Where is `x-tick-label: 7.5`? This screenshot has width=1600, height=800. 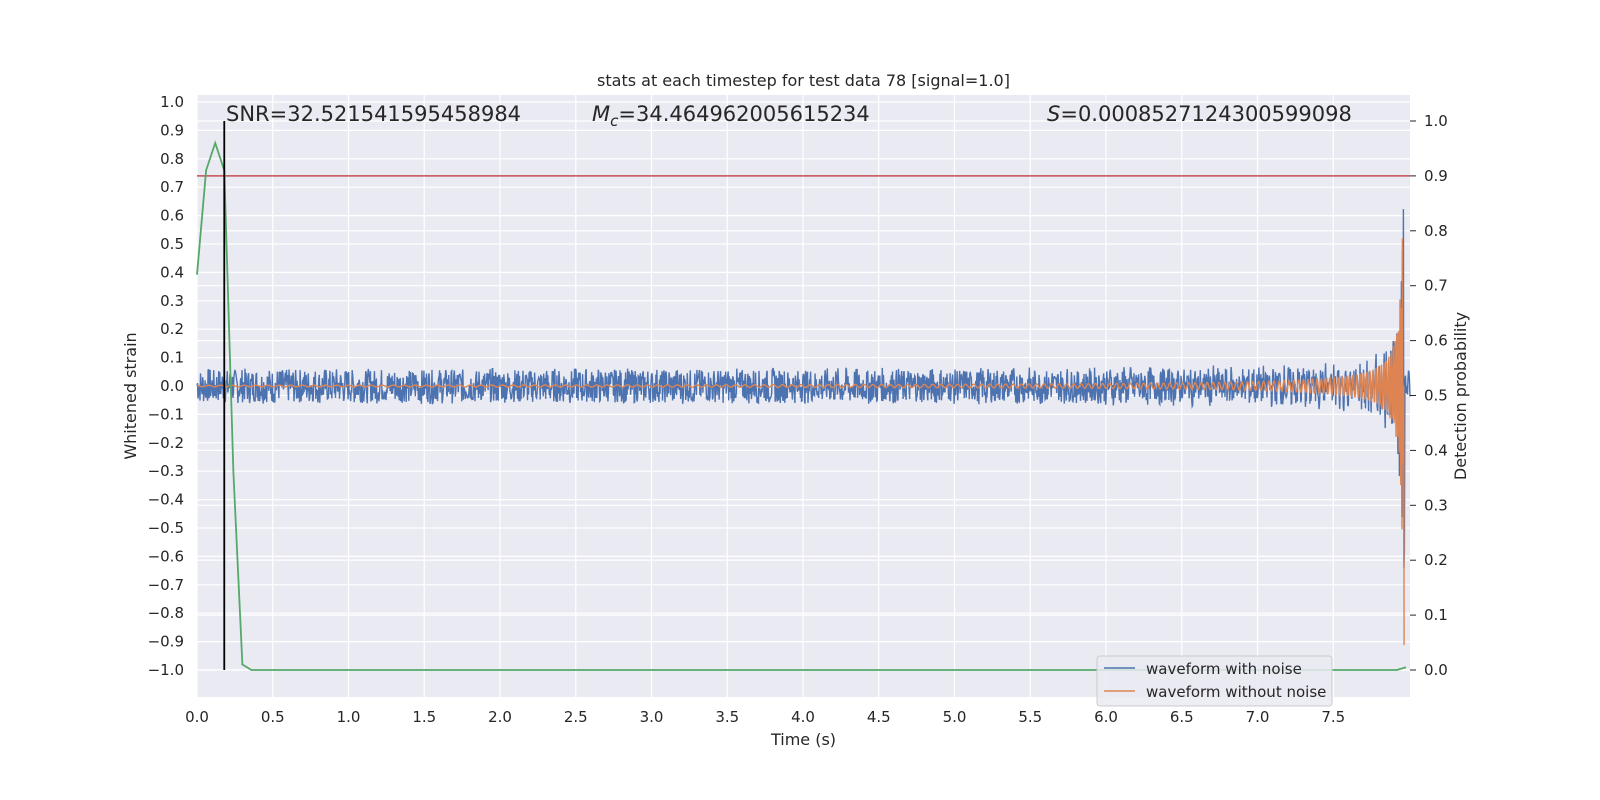
x-tick-label: 7.5 is located at coordinates (1333, 717).